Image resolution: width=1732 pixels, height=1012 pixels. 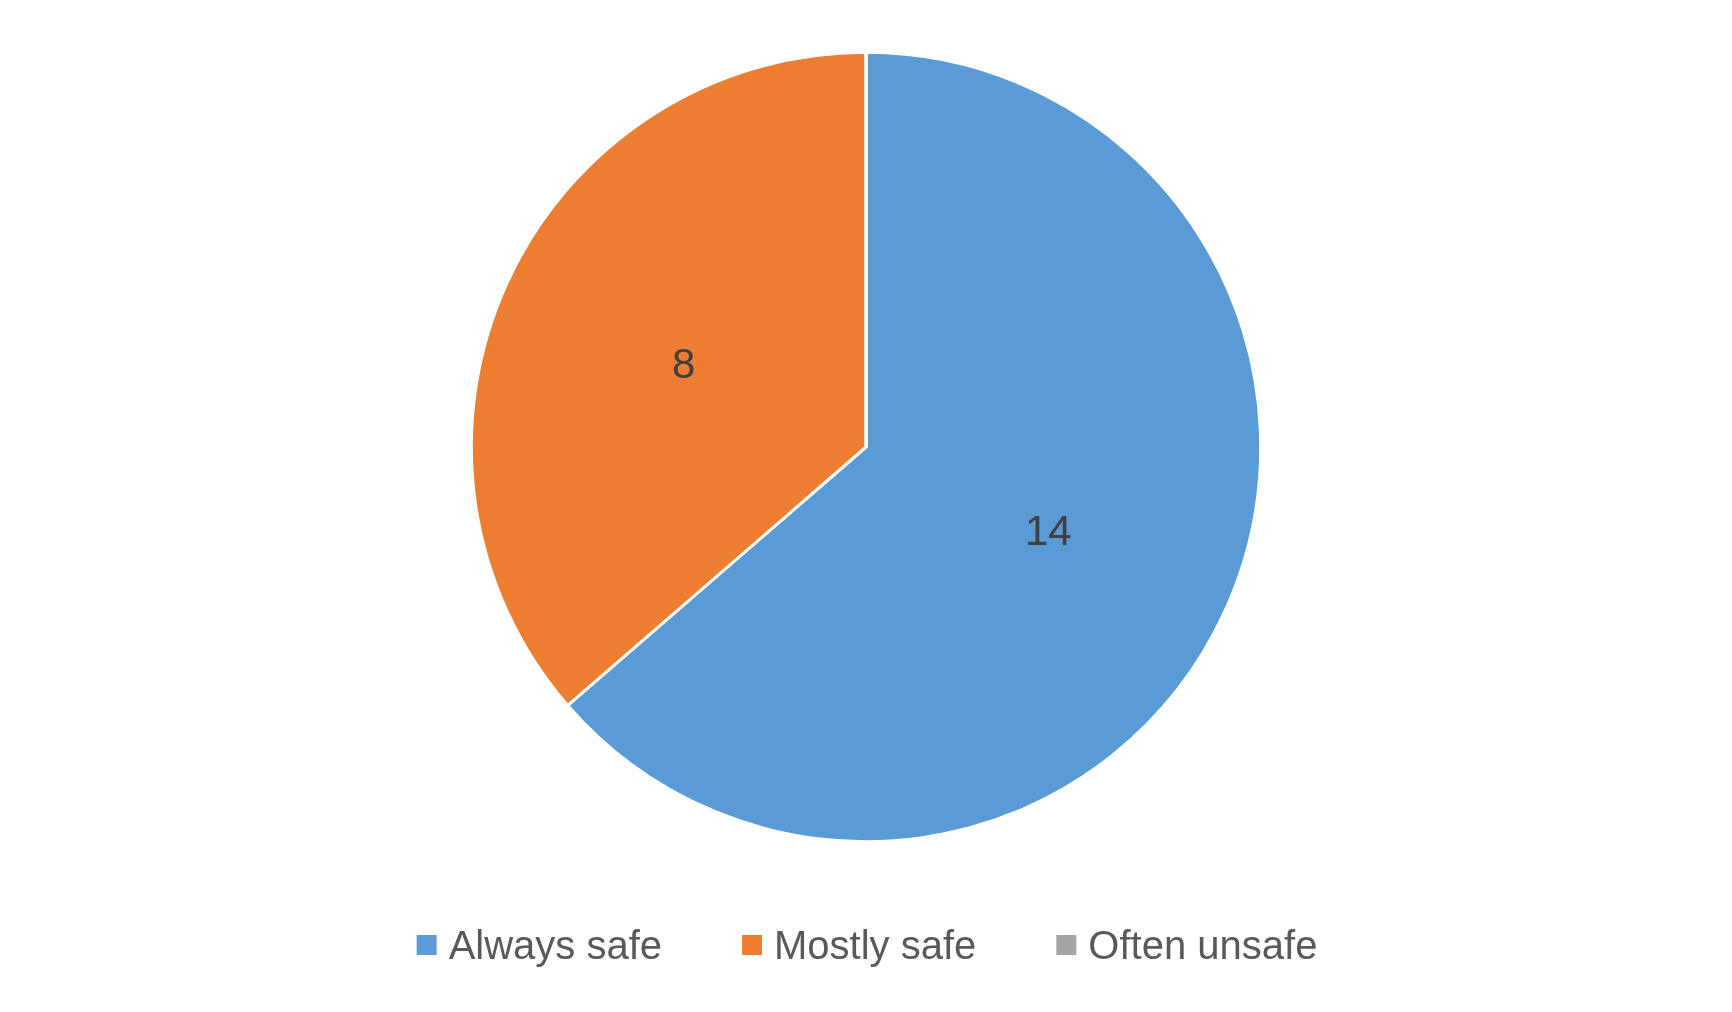 What do you see at coordinates (555, 945) in the screenshot?
I see `legend-label: Always safe` at bounding box center [555, 945].